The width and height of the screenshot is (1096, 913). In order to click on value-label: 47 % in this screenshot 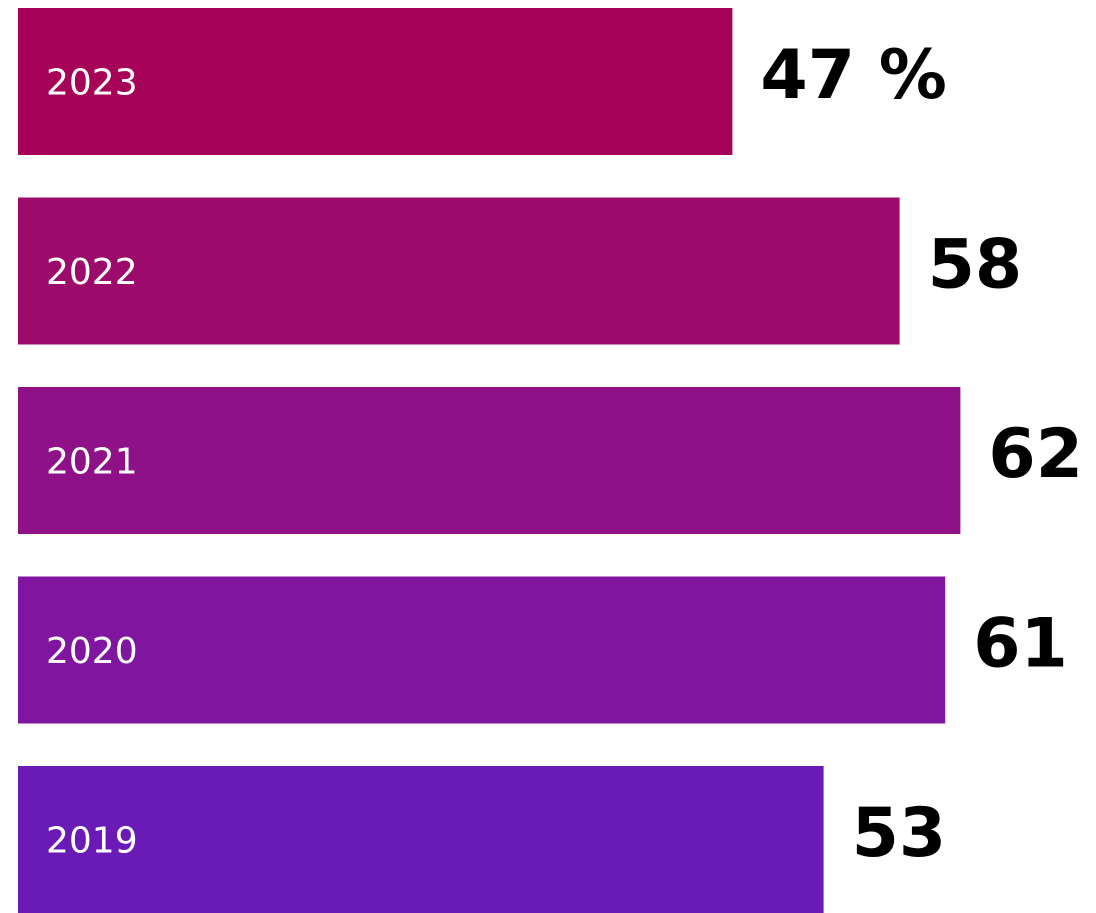, I will do `click(853, 75)`.